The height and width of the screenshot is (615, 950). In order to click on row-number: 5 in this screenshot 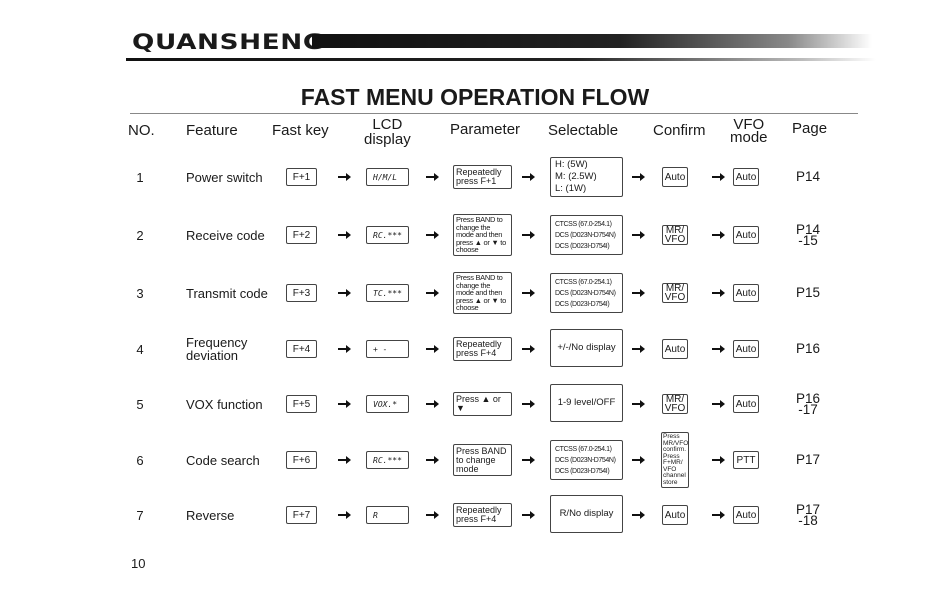, I will do `click(140, 404)`.